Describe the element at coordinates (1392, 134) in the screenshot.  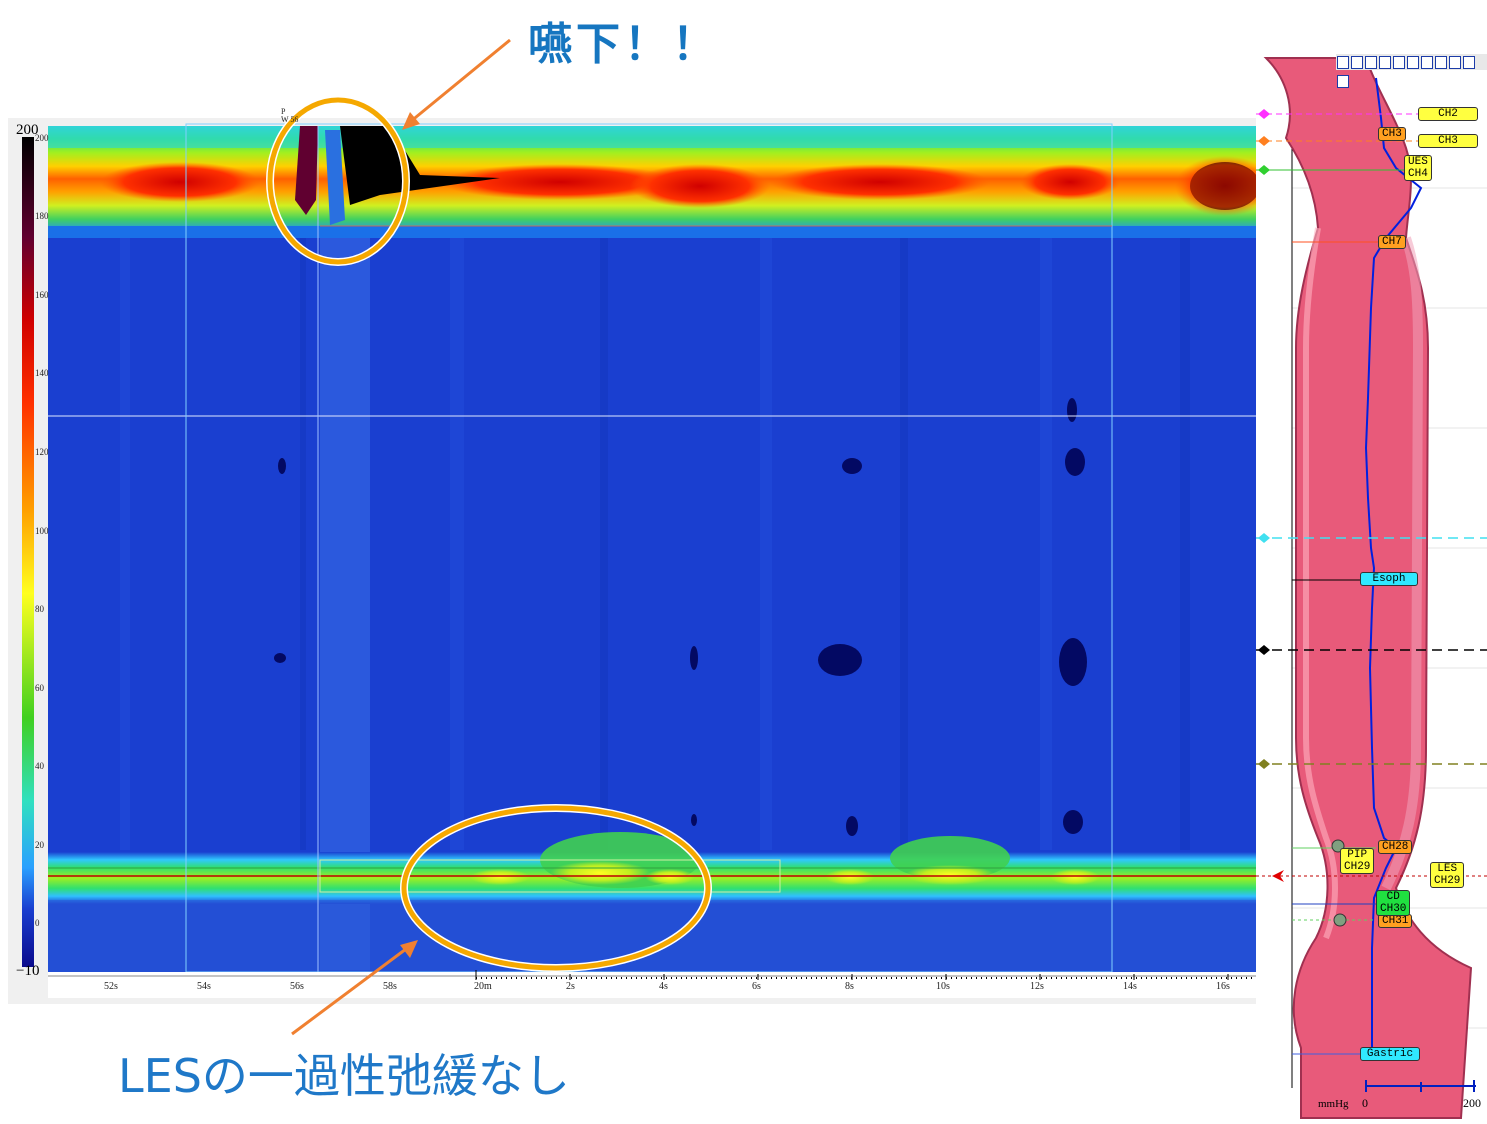
I see `channel-tag-ch3: CH3` at that location.